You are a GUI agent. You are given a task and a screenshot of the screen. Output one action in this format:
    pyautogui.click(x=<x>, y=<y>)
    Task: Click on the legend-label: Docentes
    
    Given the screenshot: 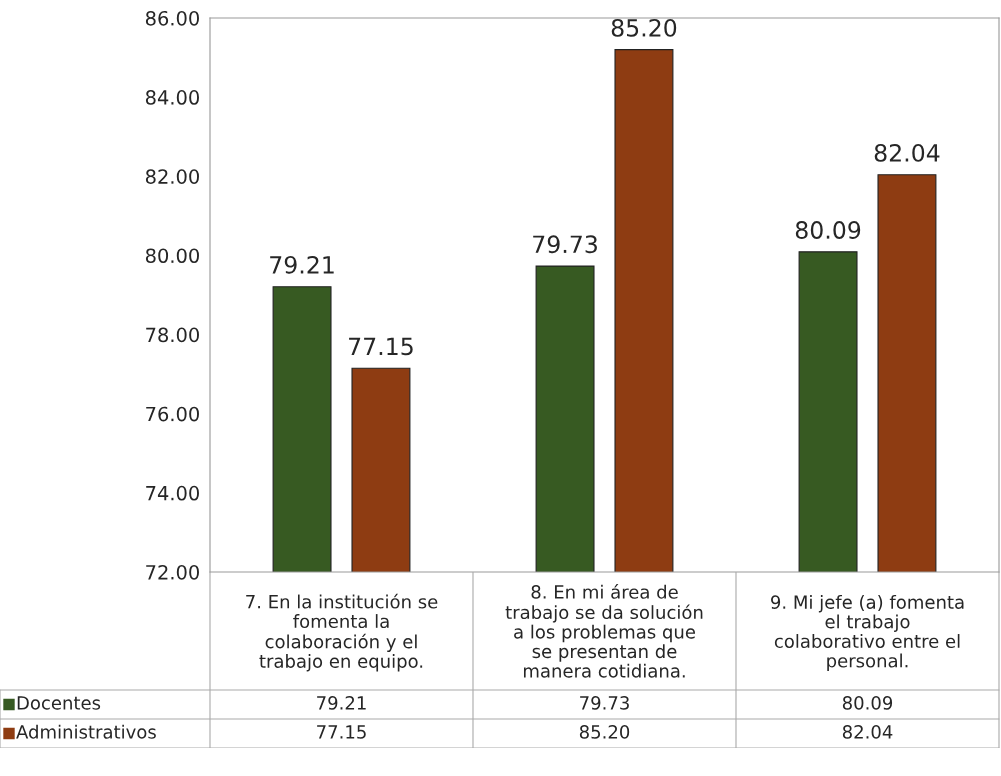 What is the action you would take?
    pyautogui.click(x=59, y=703)
    